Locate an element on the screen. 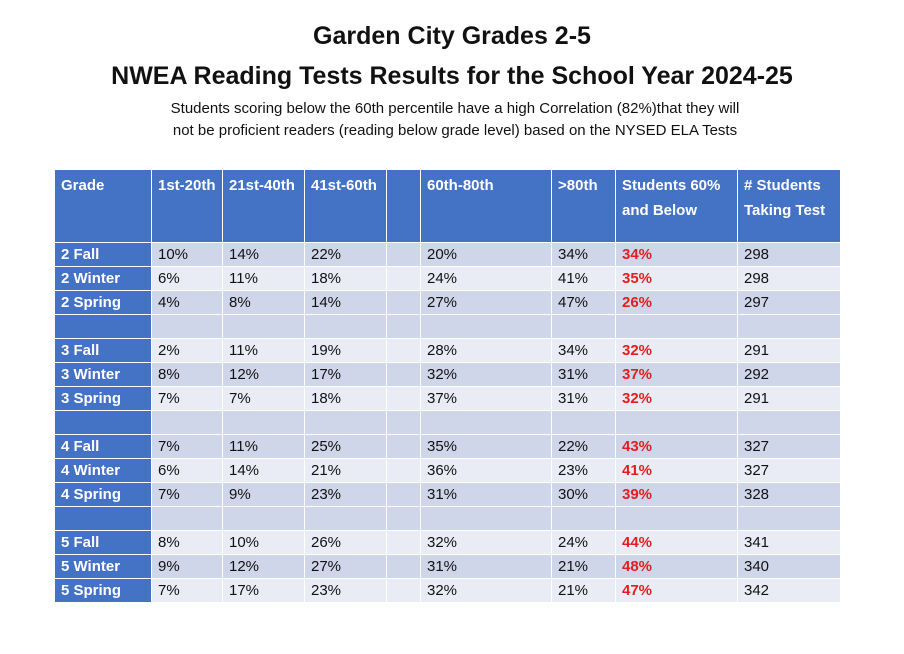 The width and height of the screenshot is (904, 654). below-60-cell: 37% is located at coordinates (676, 374).